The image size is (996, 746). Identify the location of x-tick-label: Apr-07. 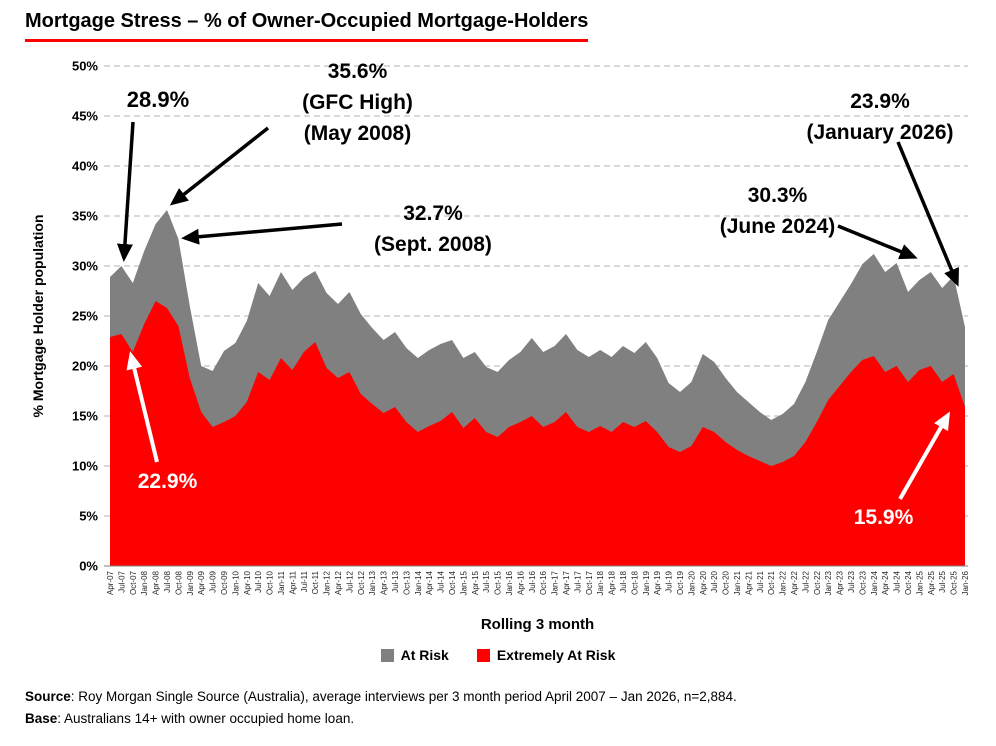
(110, 582).